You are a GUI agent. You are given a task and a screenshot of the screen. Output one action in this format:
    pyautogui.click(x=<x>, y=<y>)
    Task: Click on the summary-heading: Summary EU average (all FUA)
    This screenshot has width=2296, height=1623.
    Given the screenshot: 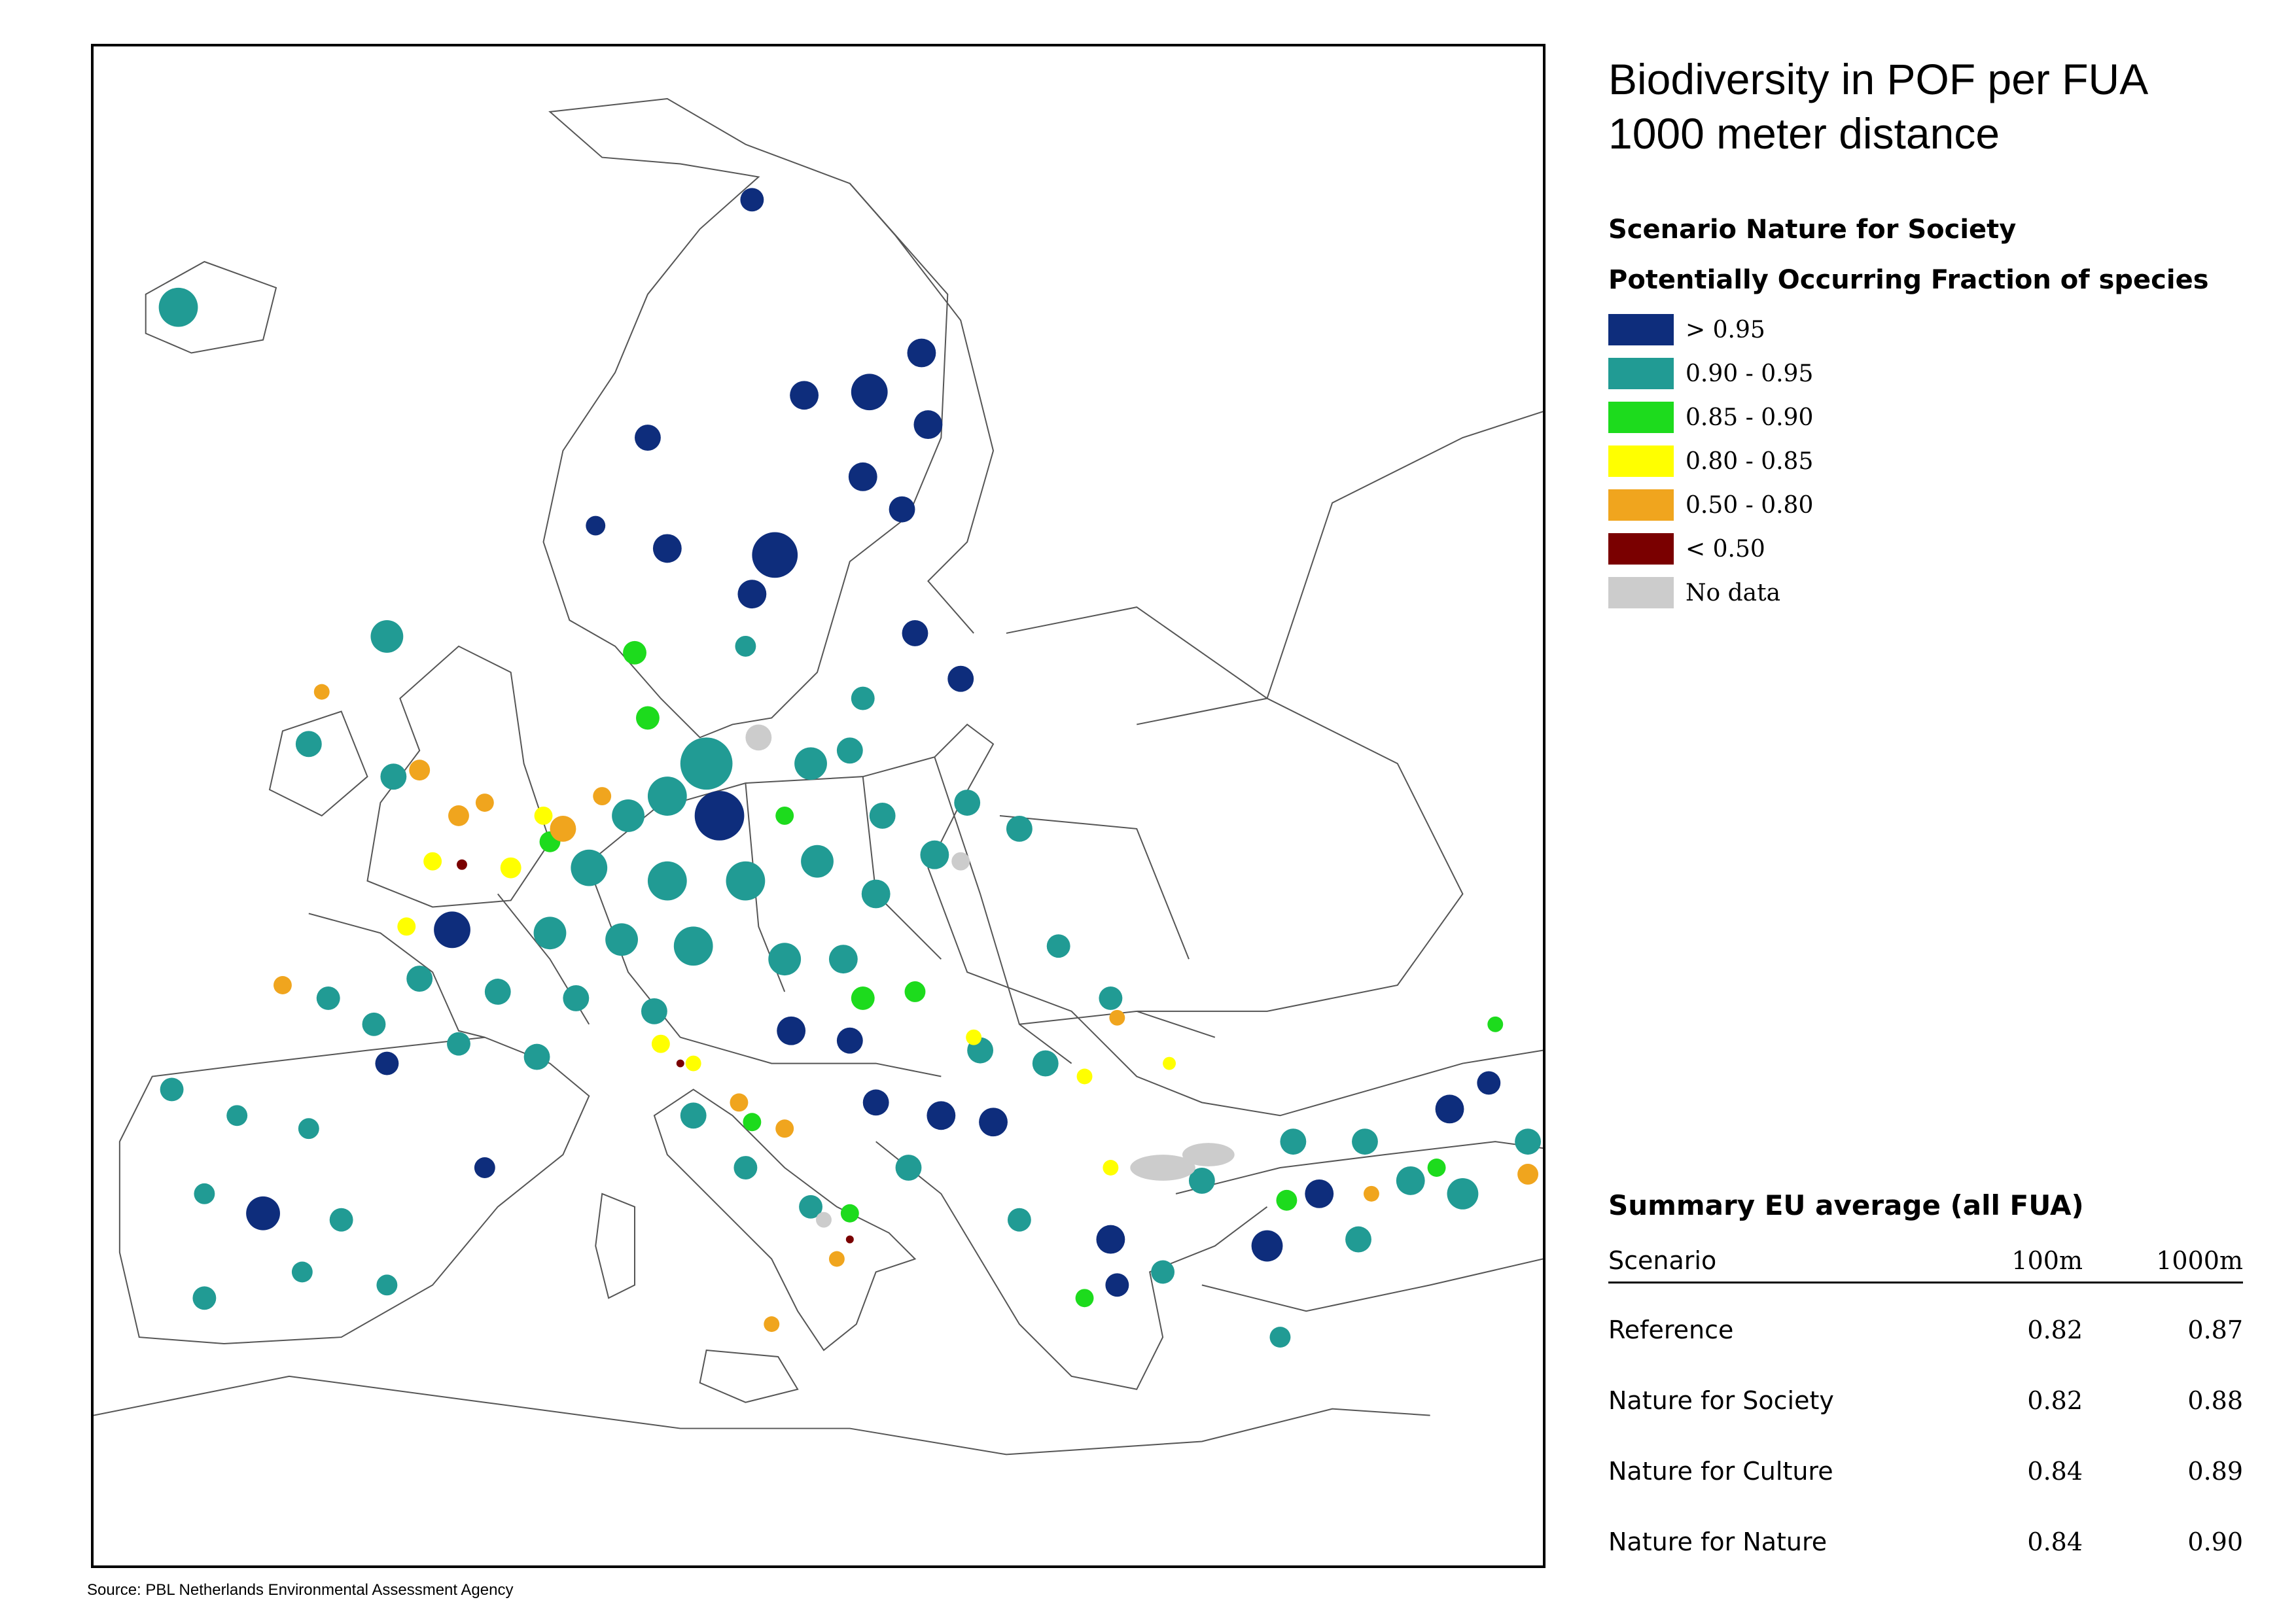 What is the action you would take?
    pyautogui.click(x=1846, y=1205)
    